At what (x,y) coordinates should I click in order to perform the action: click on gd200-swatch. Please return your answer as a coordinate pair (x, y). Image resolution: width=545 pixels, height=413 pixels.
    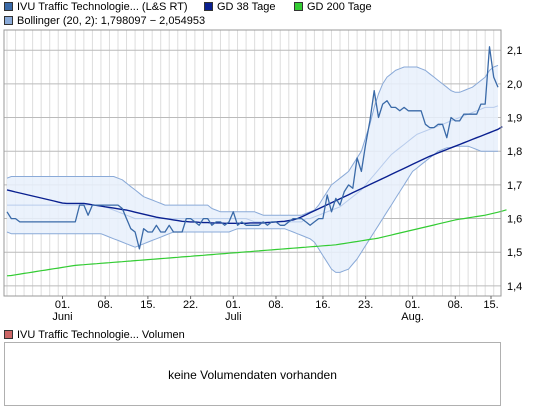
    Looking at the image, I should click on (298, 6).